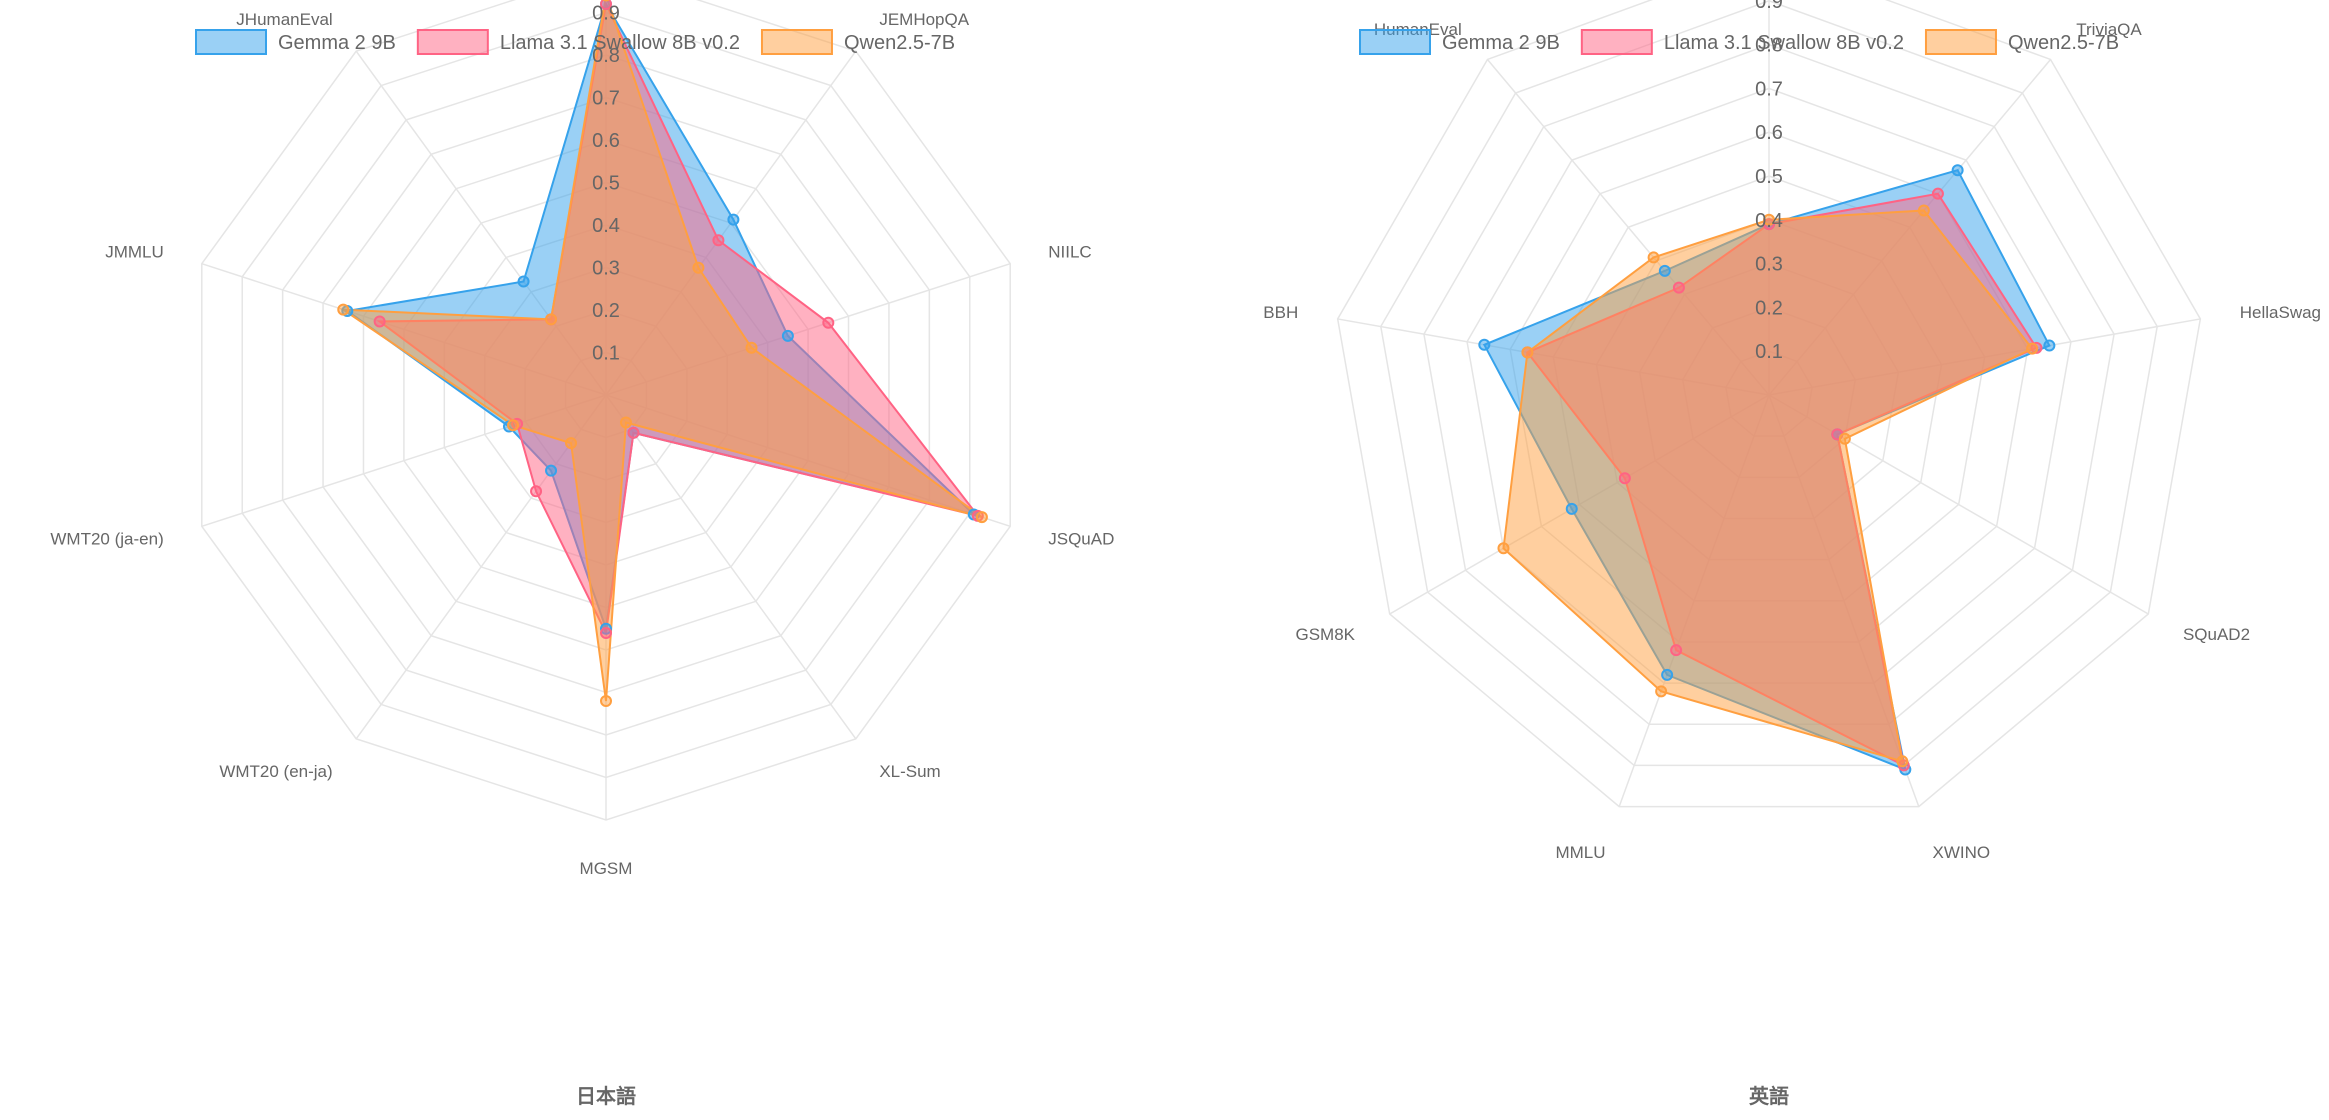 The height and width of the screenshot is (1120, 2329). I want to click on radar-series, so click(1767, 470).